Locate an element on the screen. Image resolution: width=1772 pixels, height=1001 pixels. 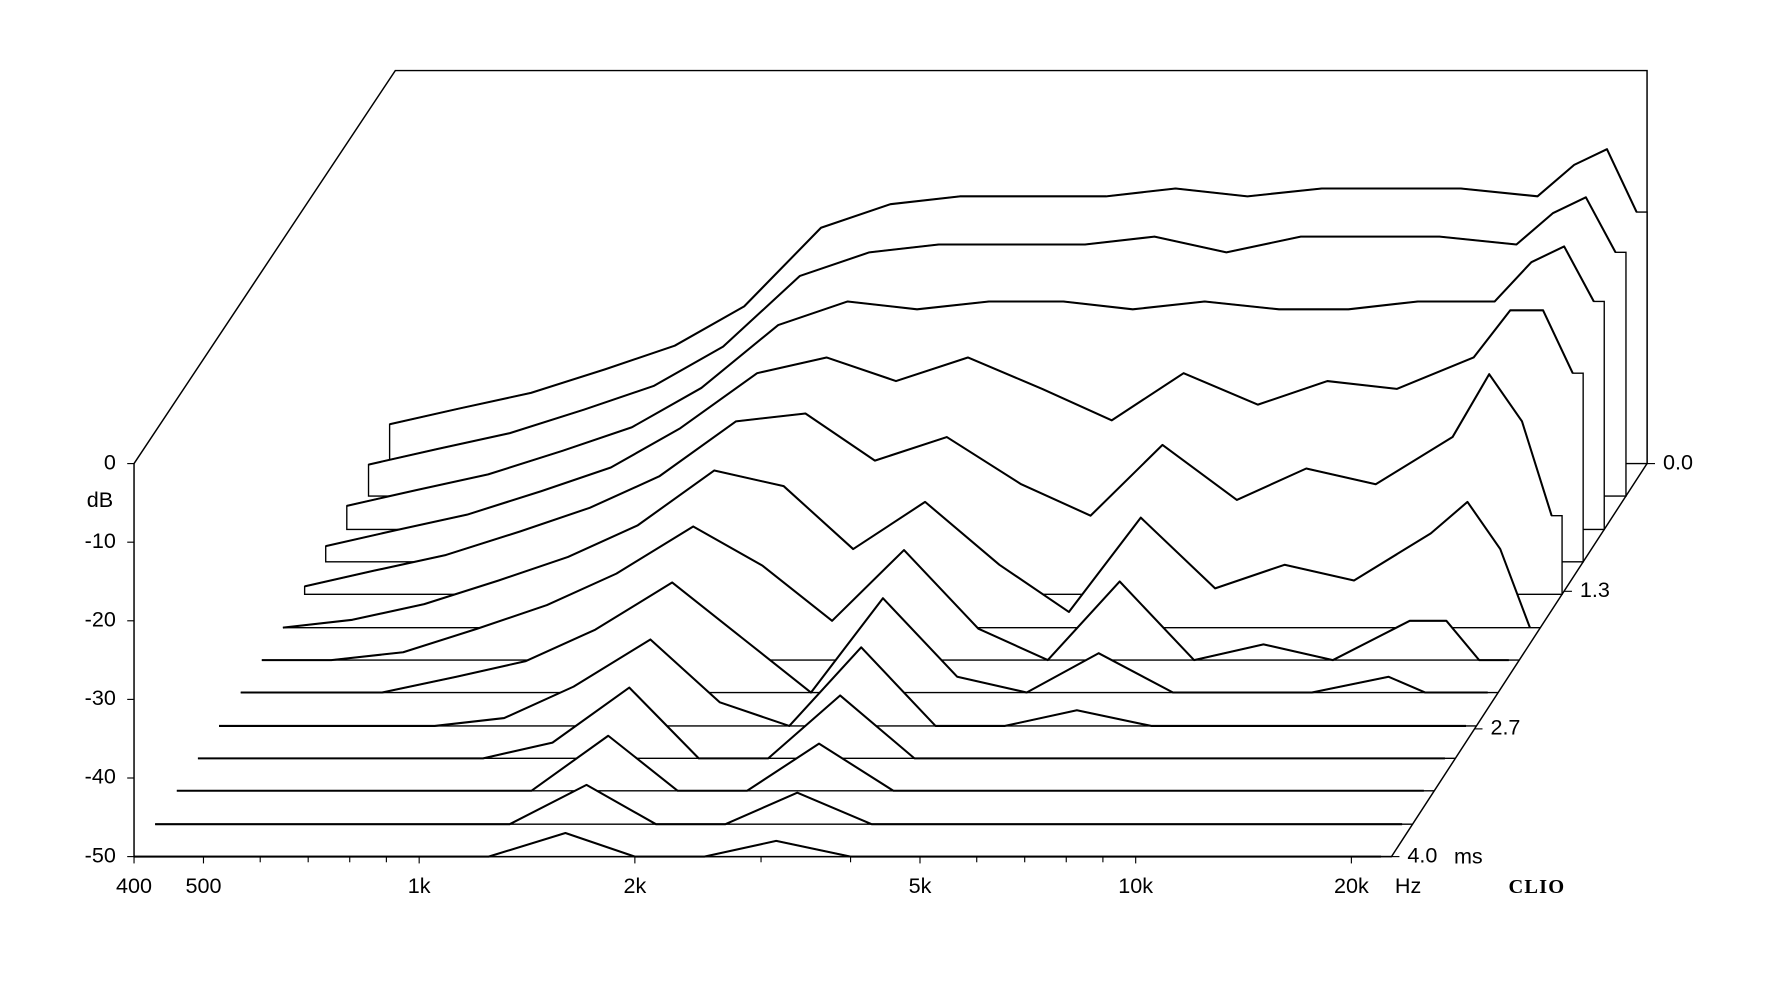
x-tick-label: 20k is located at coordinates (1351, 885).